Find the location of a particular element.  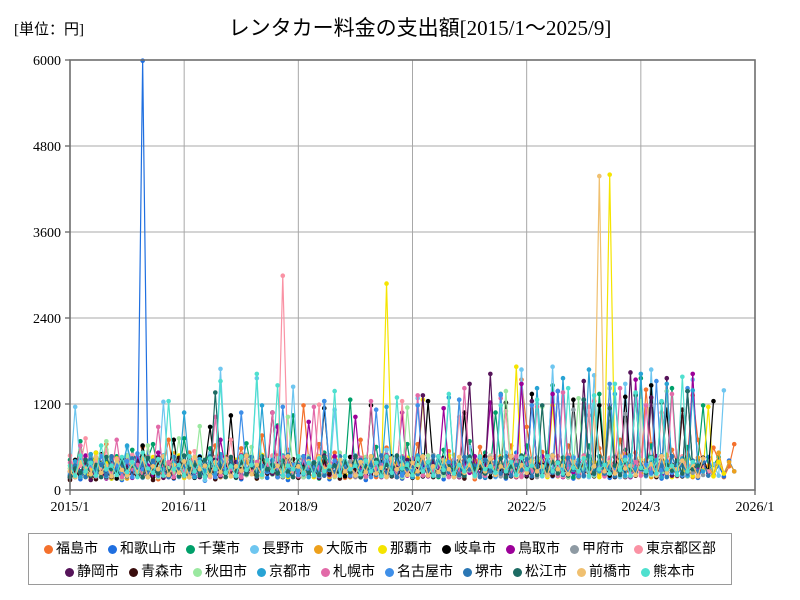

legend-item-和歌山市: 和歌山市 is located at coordinates (142, 549).